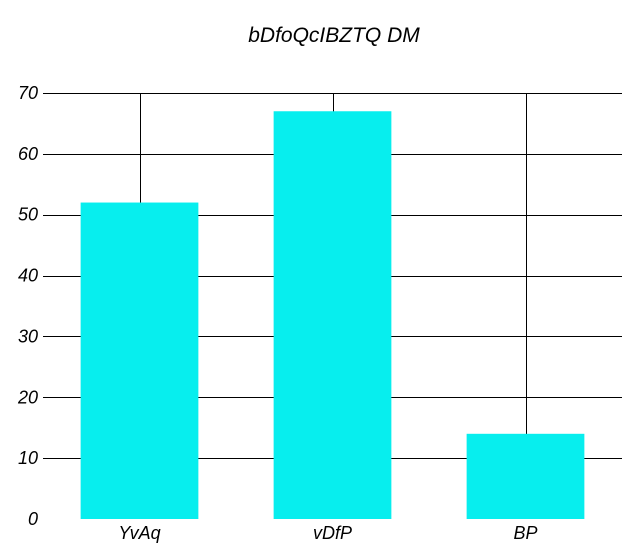  I want to click on chart-title: bDfoQcIBZTQ DM, so click(334, 35).